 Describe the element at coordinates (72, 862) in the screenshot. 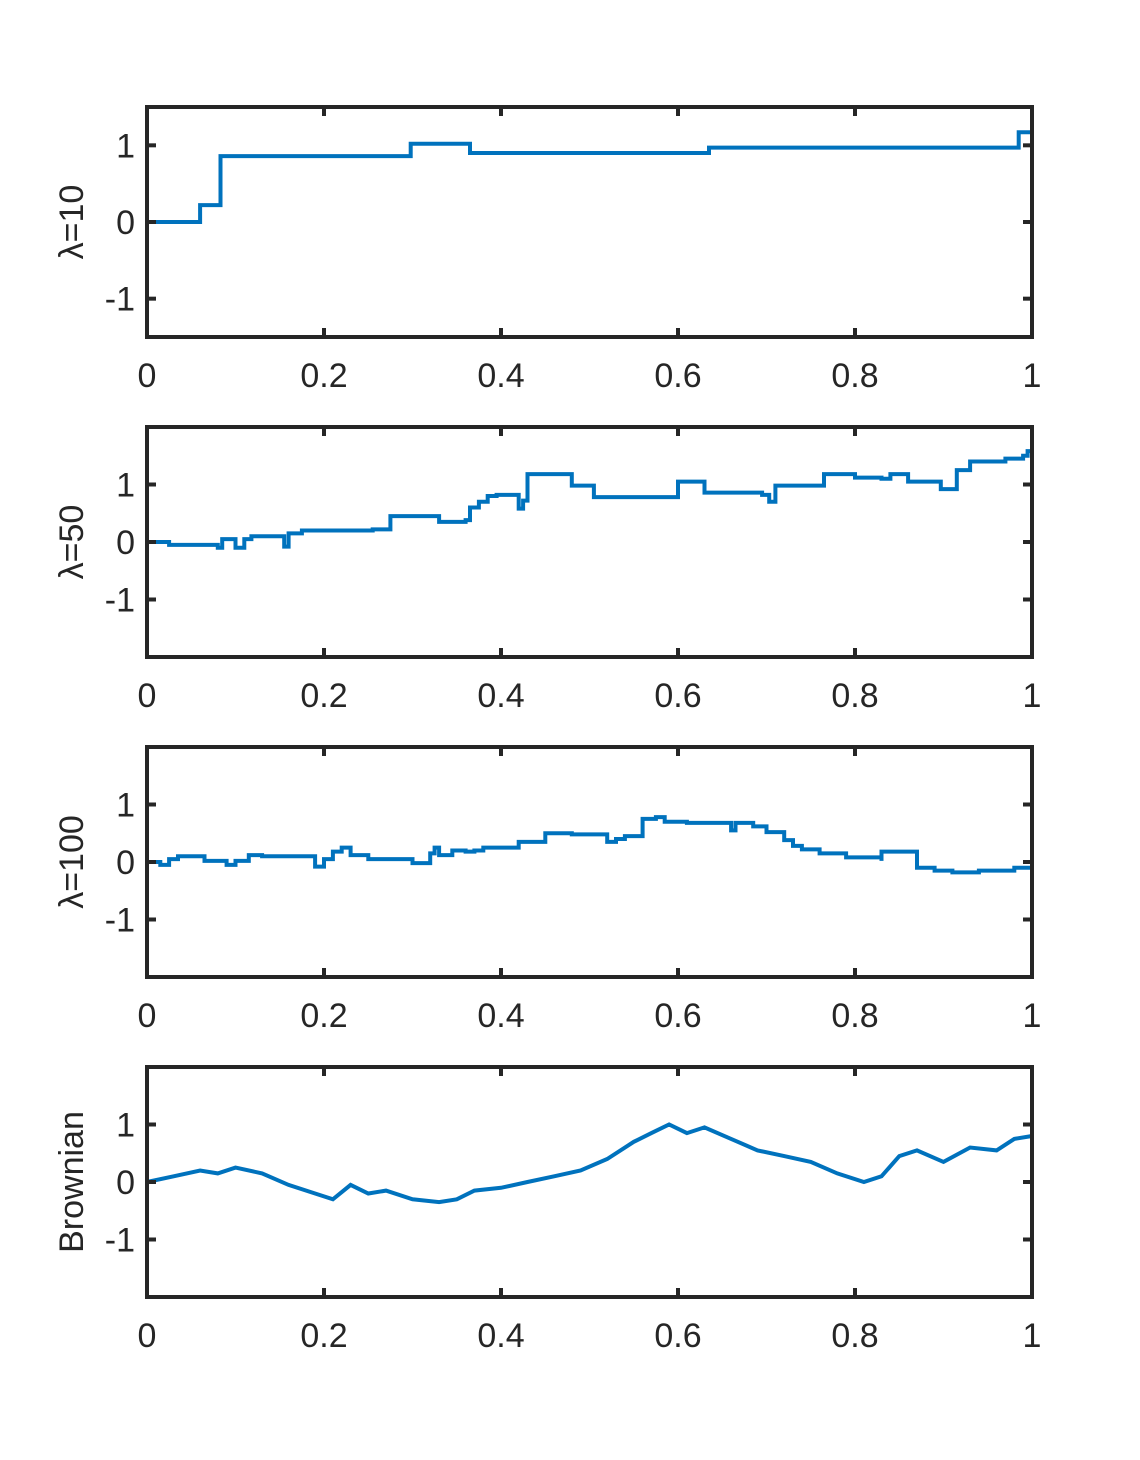

I see `y-axis-label: λ=100` at that location.